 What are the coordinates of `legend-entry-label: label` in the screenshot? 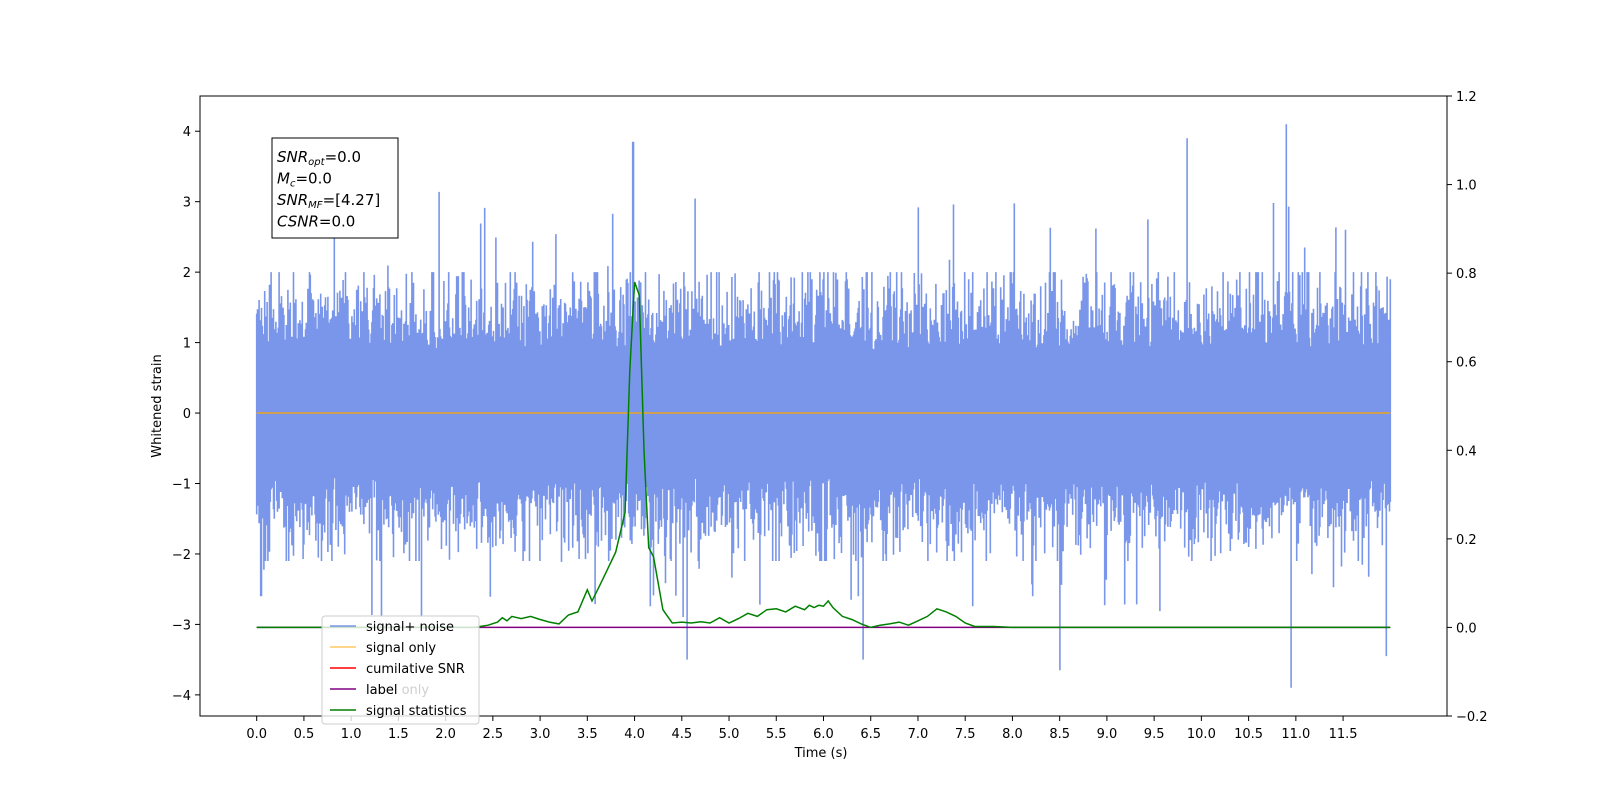 It's located at (381, 690).